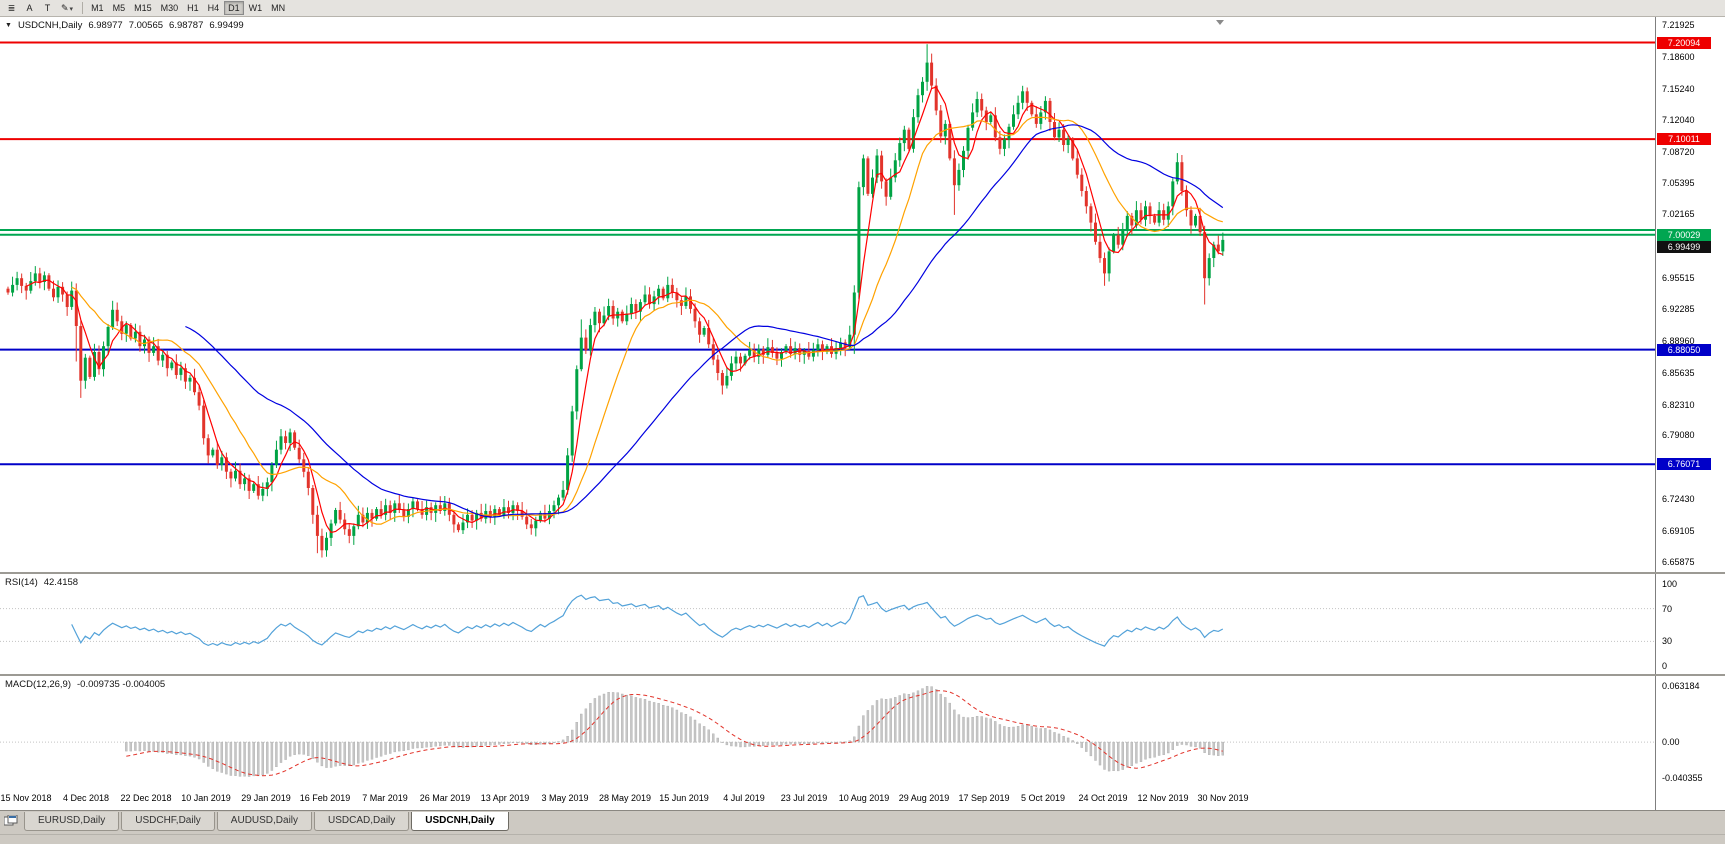 This screenshot has height=844, width=1725. I want to click on macd-scale-label: 0.063184, so click(1681, 686).